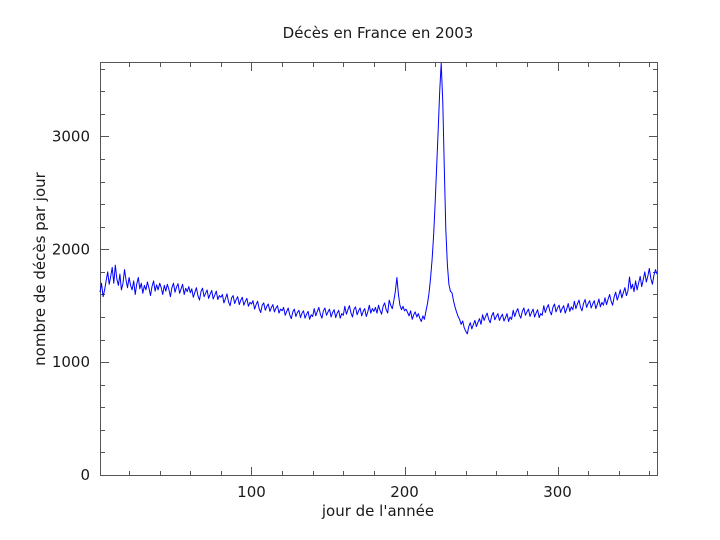  I want to click on y-tick-label: 0, so click(85, 475).